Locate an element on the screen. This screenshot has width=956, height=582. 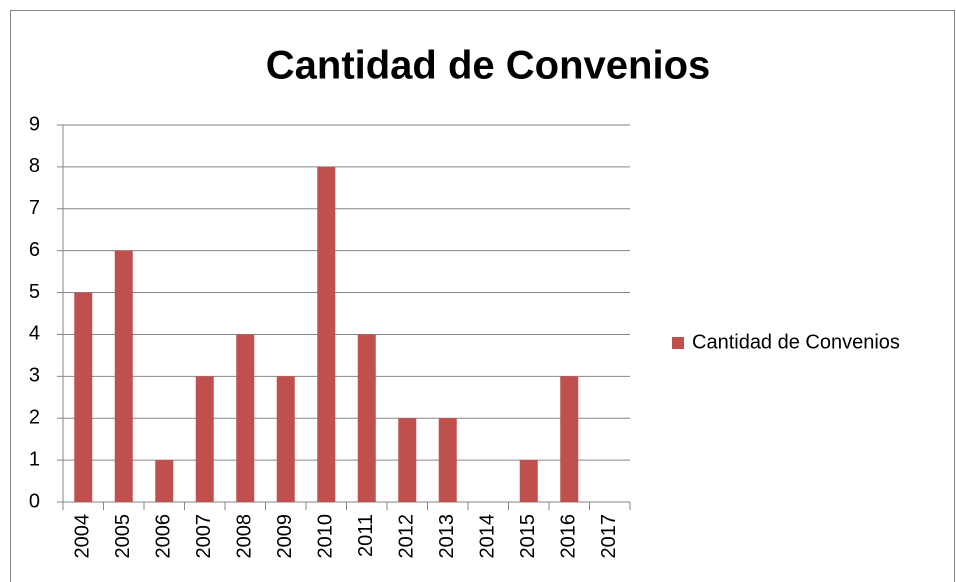
y-tick-label: 1 is located at coordinates (34, 459).